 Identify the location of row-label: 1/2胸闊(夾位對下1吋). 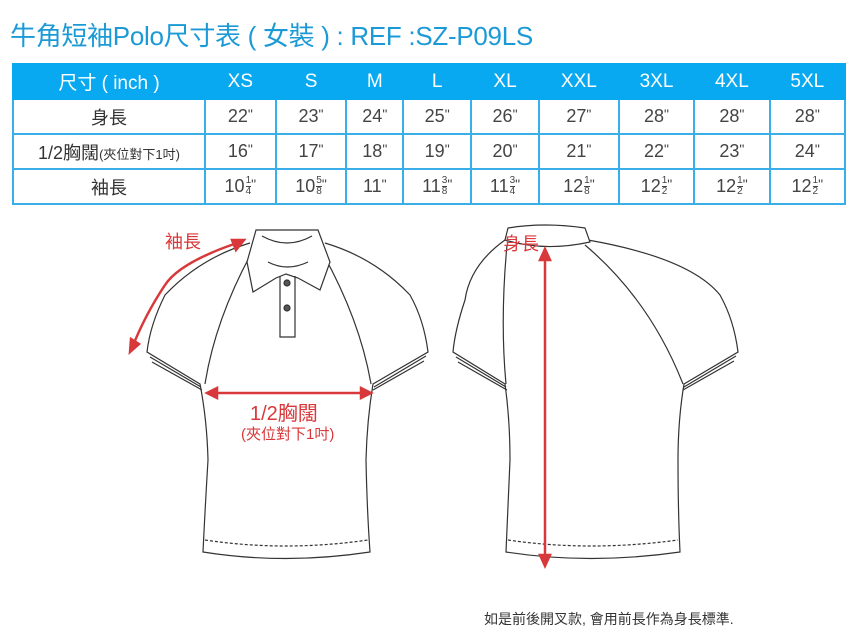
(109, 151).